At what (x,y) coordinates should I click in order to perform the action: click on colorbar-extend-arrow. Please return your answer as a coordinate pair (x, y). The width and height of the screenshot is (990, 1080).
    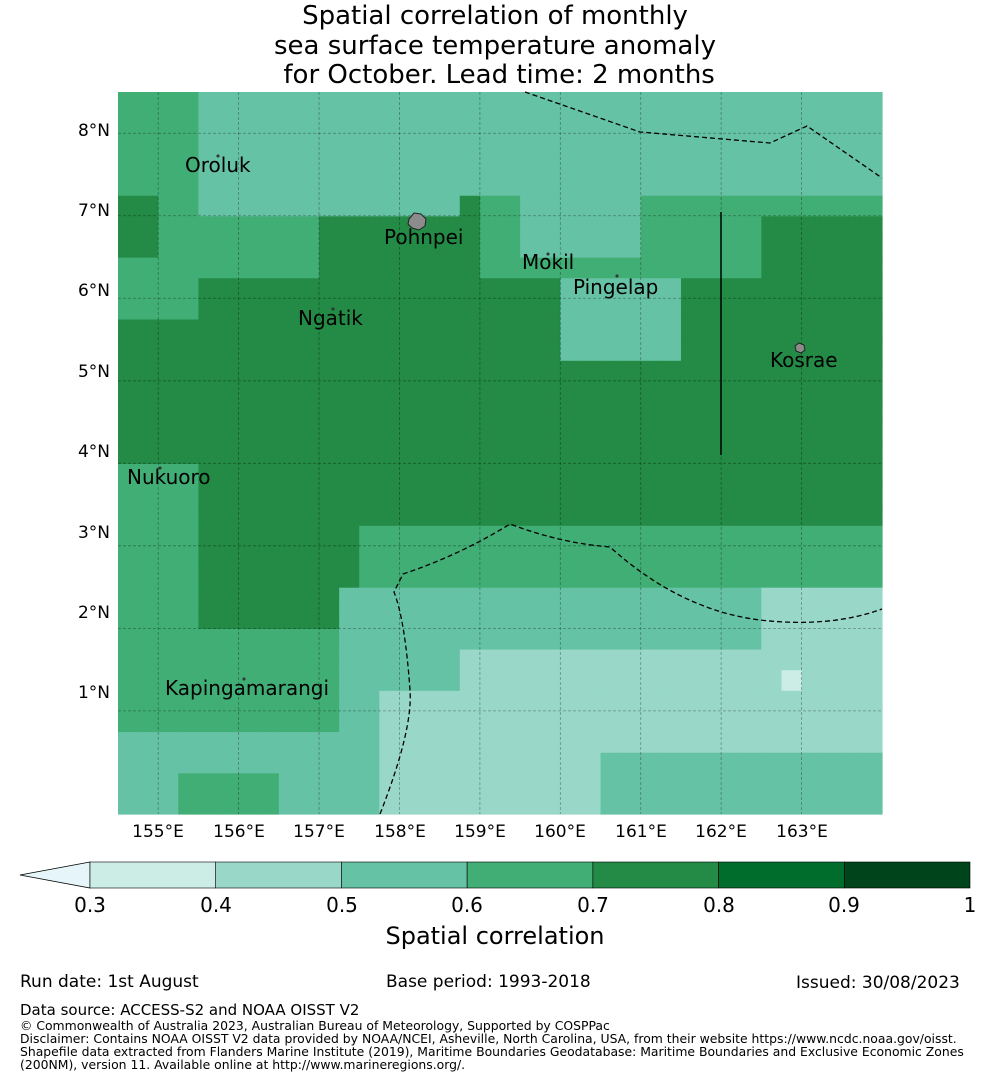
    Looking at the image, I should click on (55, 875).